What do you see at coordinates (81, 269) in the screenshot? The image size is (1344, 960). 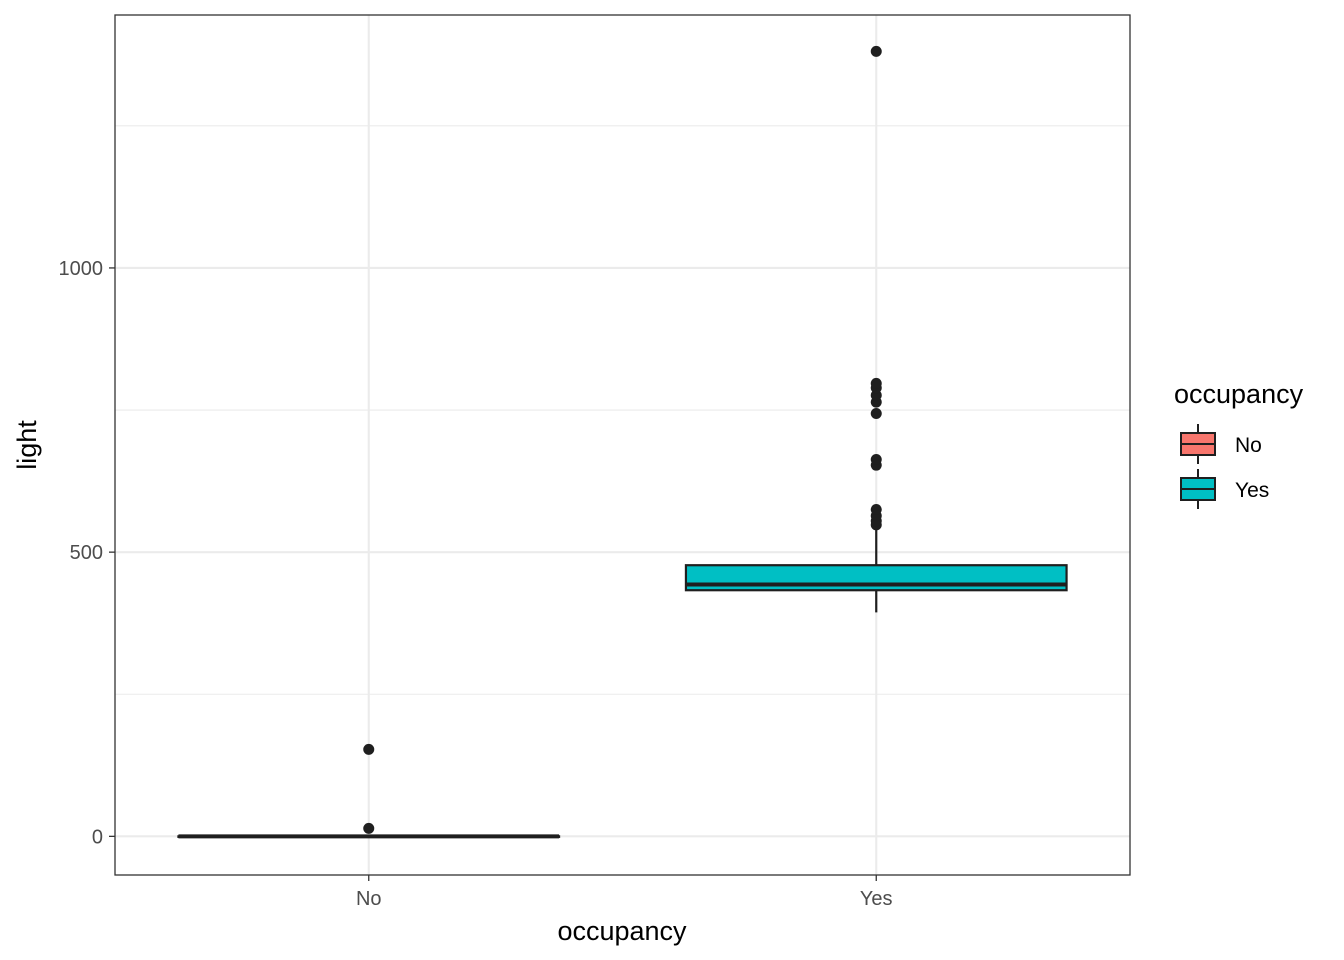 I see `y-tick-label: 1000` at bounding box center [81, 269].